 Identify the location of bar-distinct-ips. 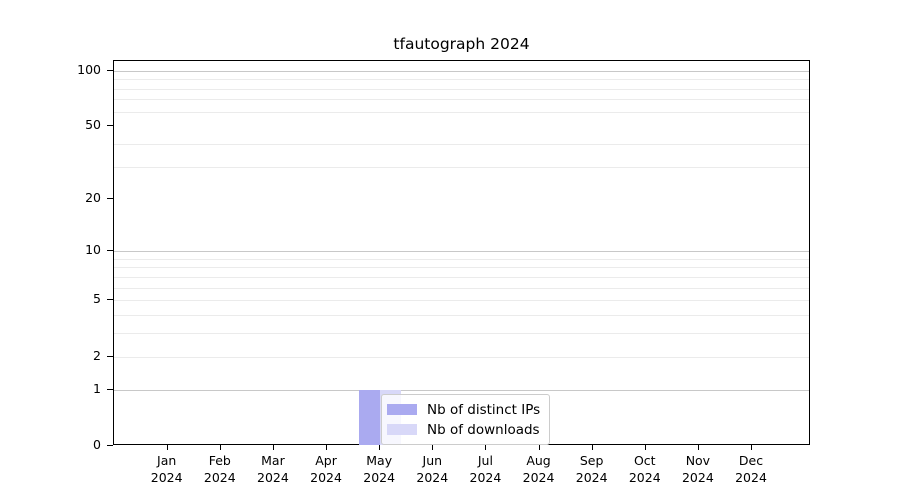
(370, 417).